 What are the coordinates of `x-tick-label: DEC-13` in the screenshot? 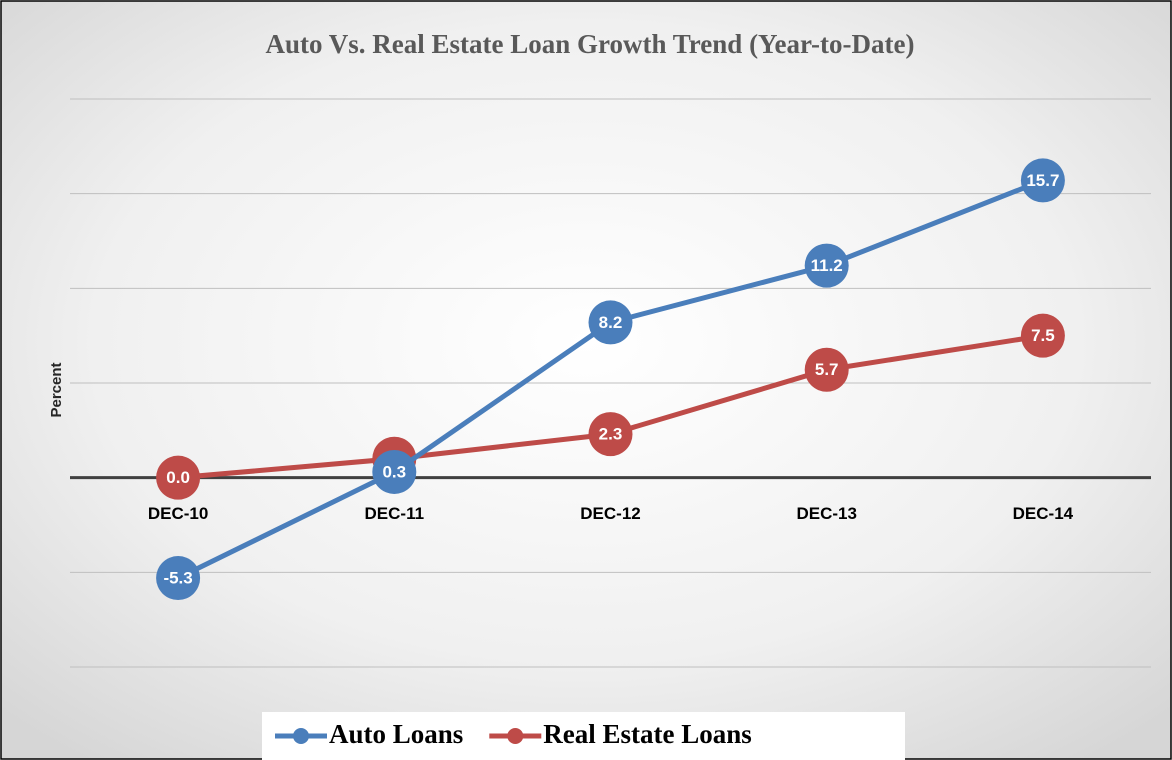 It's located at (826, 513).